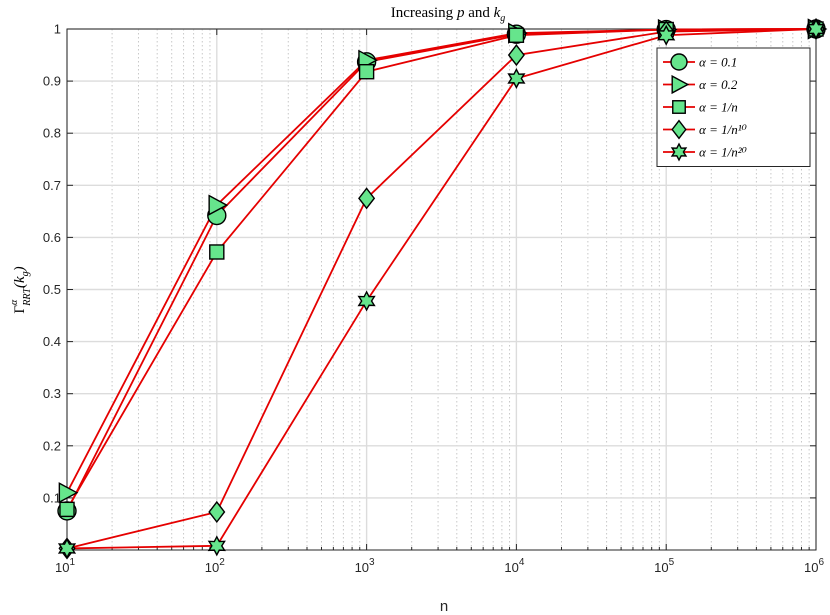  What do you see at coordinates (718, 84) in the screenshot?
I see `legend-label-2: α = 0.2` at bounding box center [718, 84].